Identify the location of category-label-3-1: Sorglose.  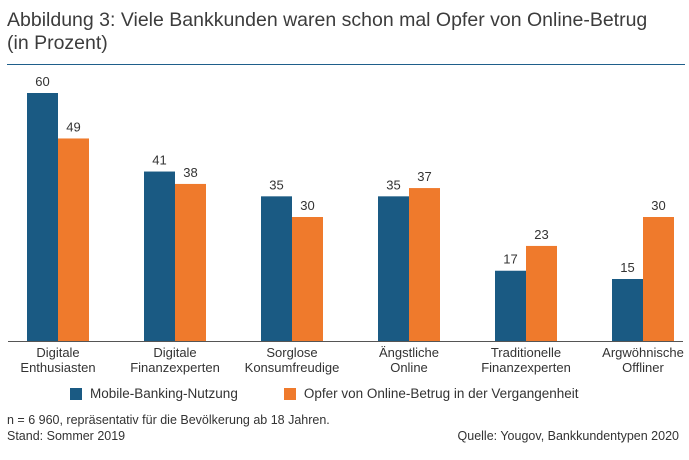
(291, 352).